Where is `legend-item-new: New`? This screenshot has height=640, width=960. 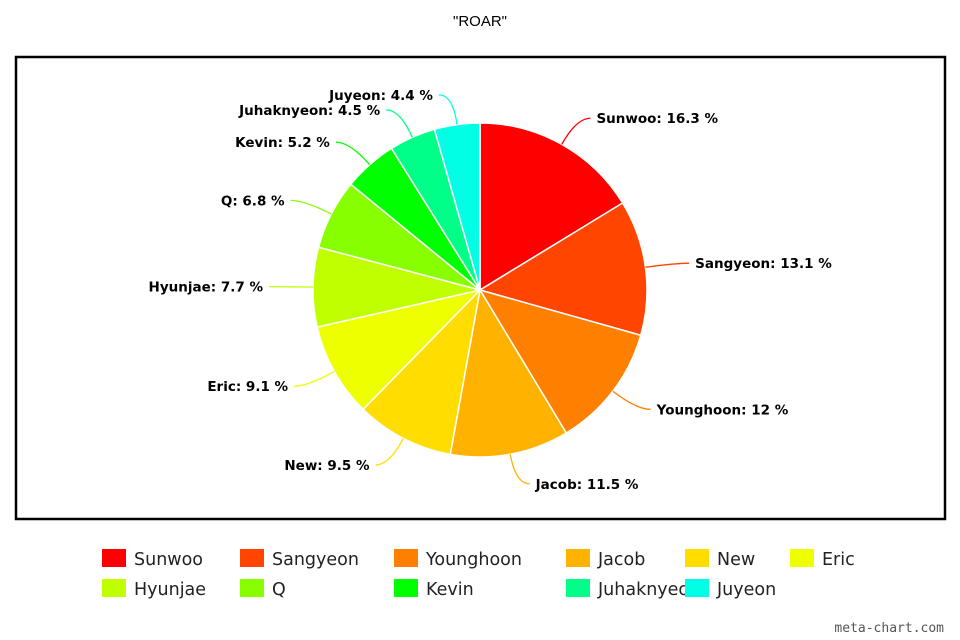
legend-item-new: New is located at coordinates (720, 559).